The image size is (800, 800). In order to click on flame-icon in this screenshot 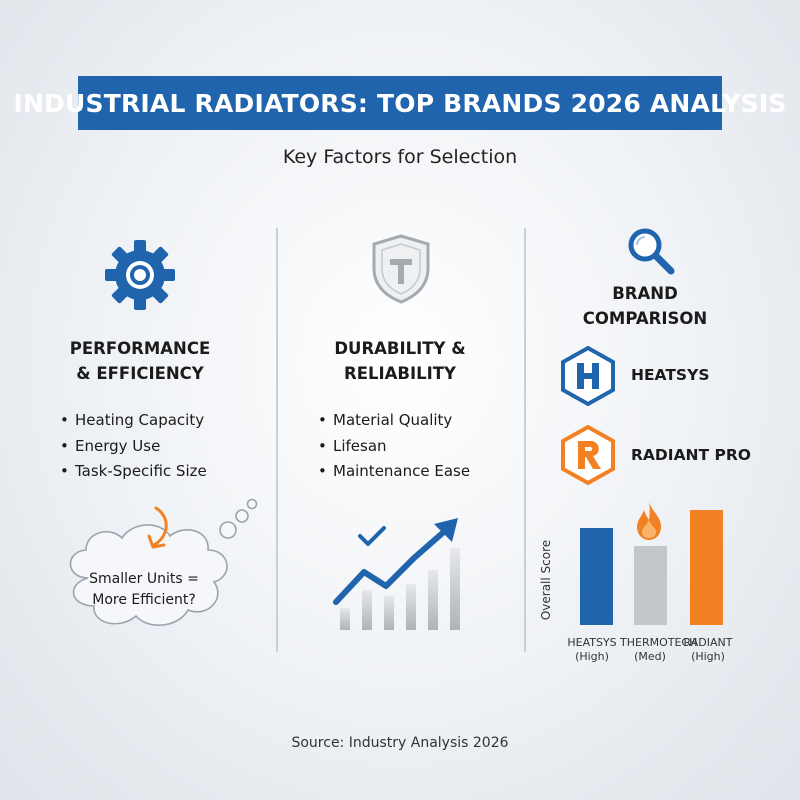, I will do `click(649, 521)`.